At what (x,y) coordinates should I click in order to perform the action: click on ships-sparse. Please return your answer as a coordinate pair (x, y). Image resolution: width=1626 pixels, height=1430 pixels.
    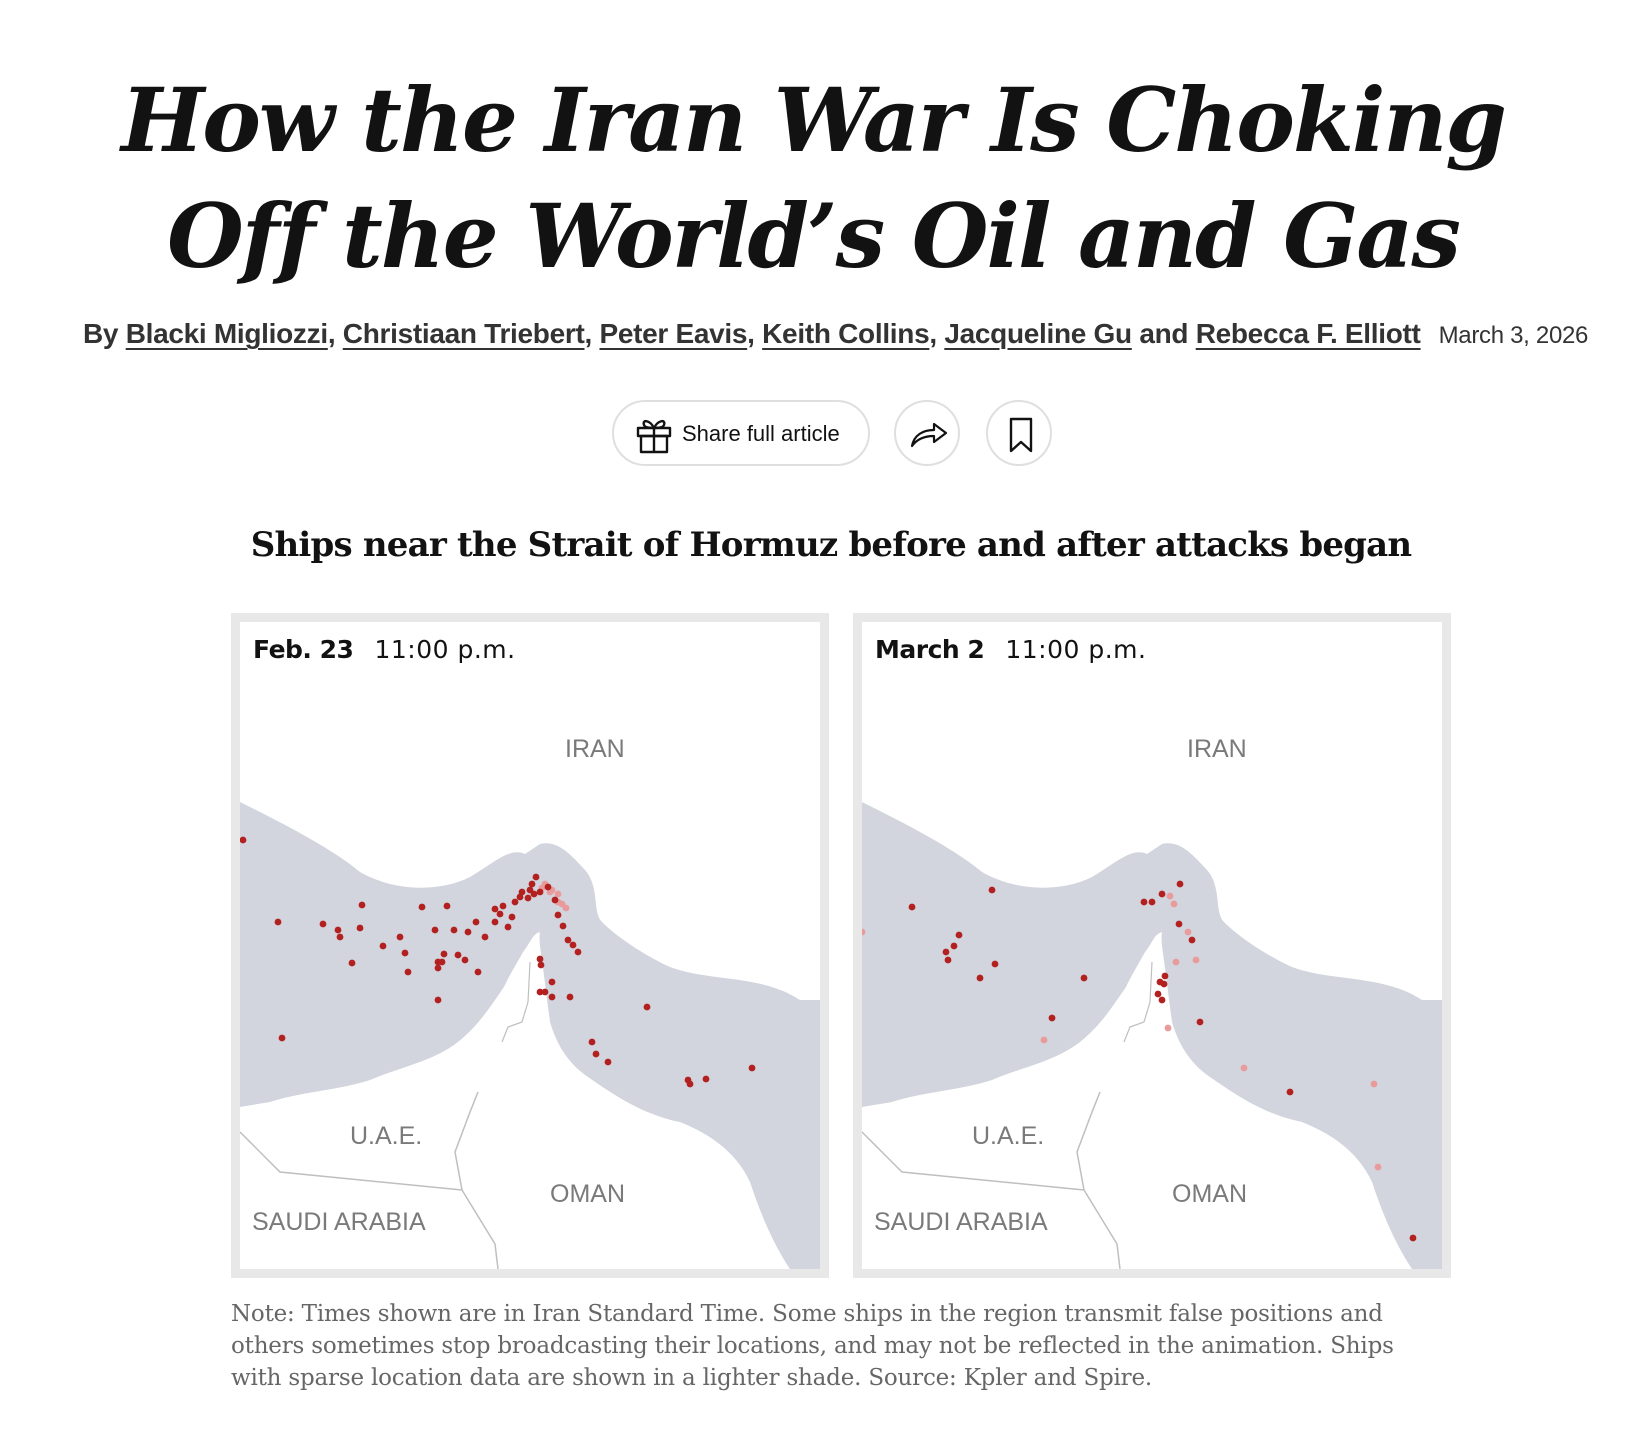
    Looking at the image, I should click on (1122, 1031).